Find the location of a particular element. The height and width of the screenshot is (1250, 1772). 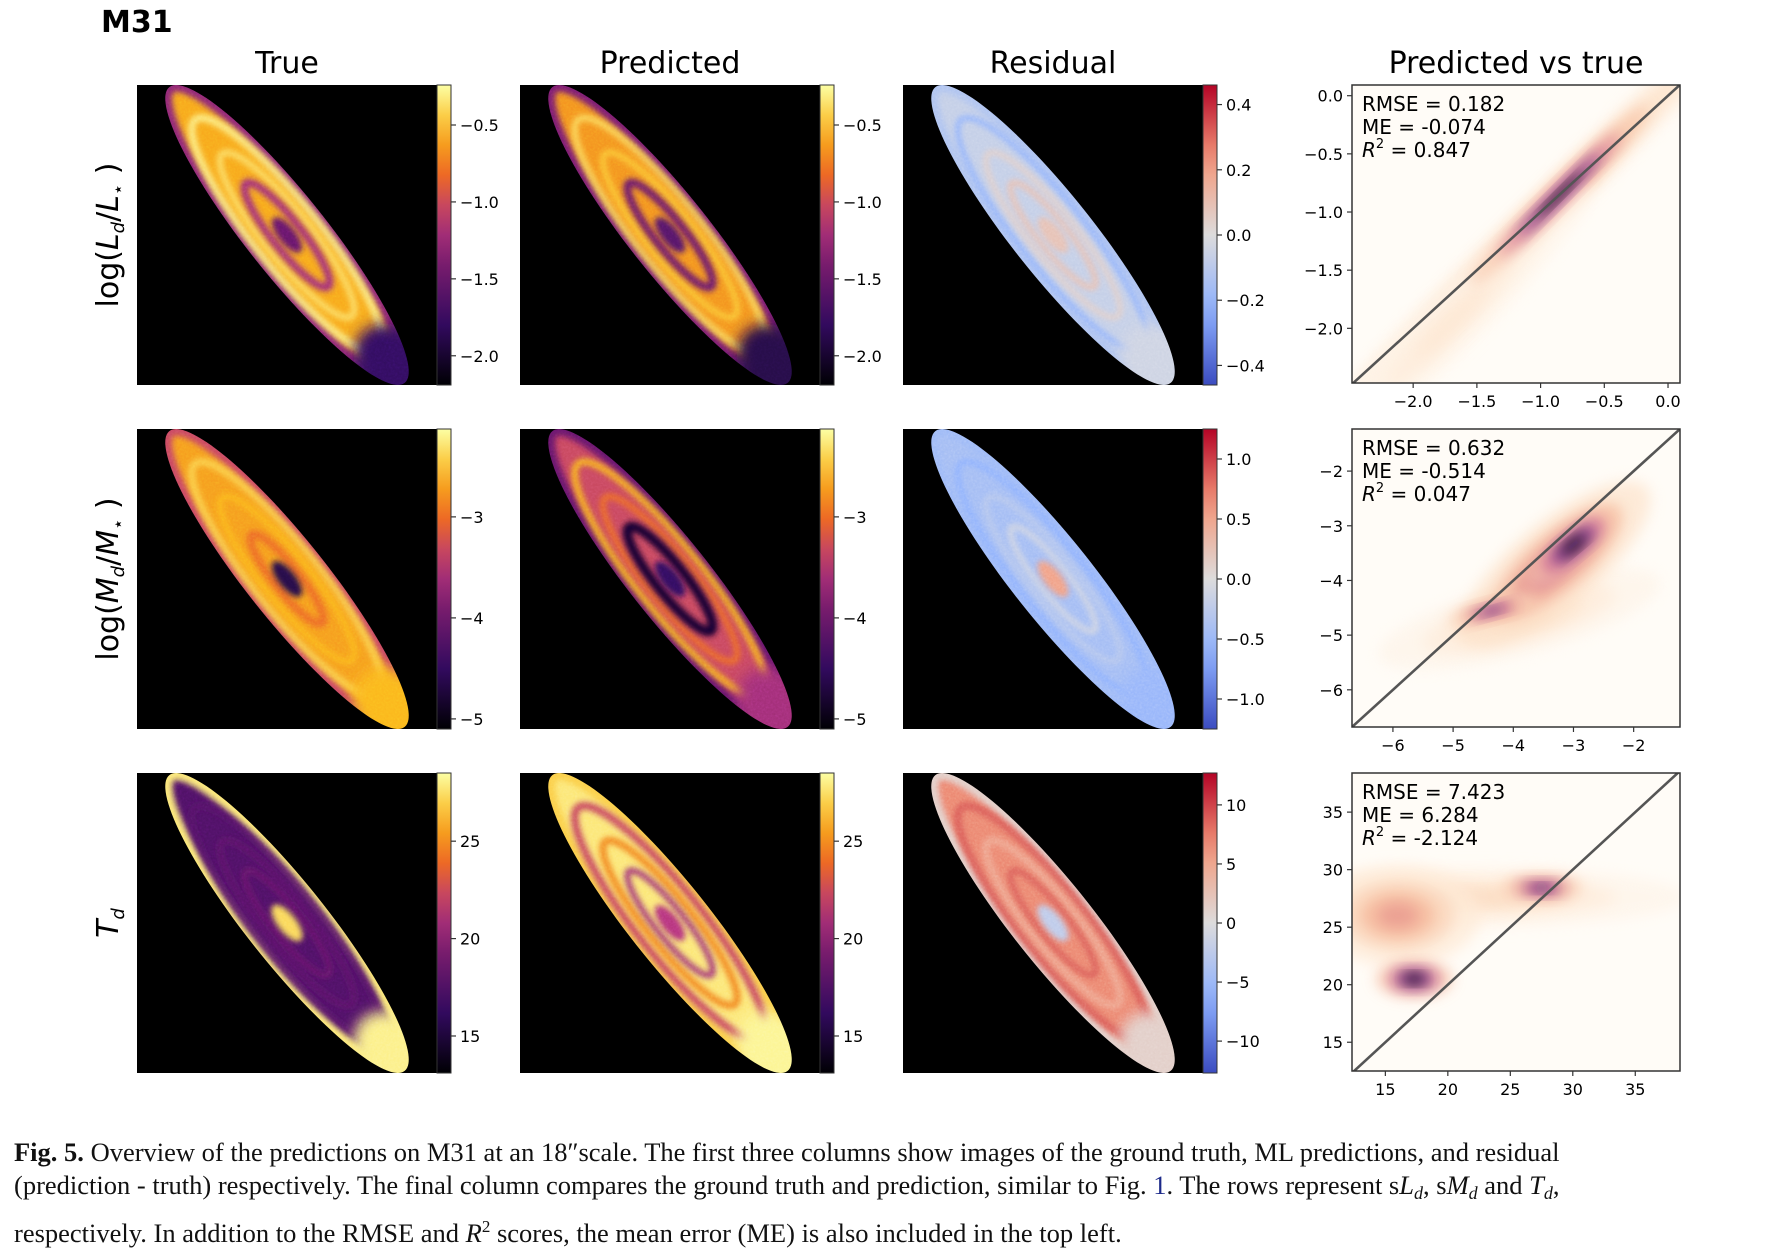

colorbar-tick-label: −0.4 is located at coordinates (1245, 365).